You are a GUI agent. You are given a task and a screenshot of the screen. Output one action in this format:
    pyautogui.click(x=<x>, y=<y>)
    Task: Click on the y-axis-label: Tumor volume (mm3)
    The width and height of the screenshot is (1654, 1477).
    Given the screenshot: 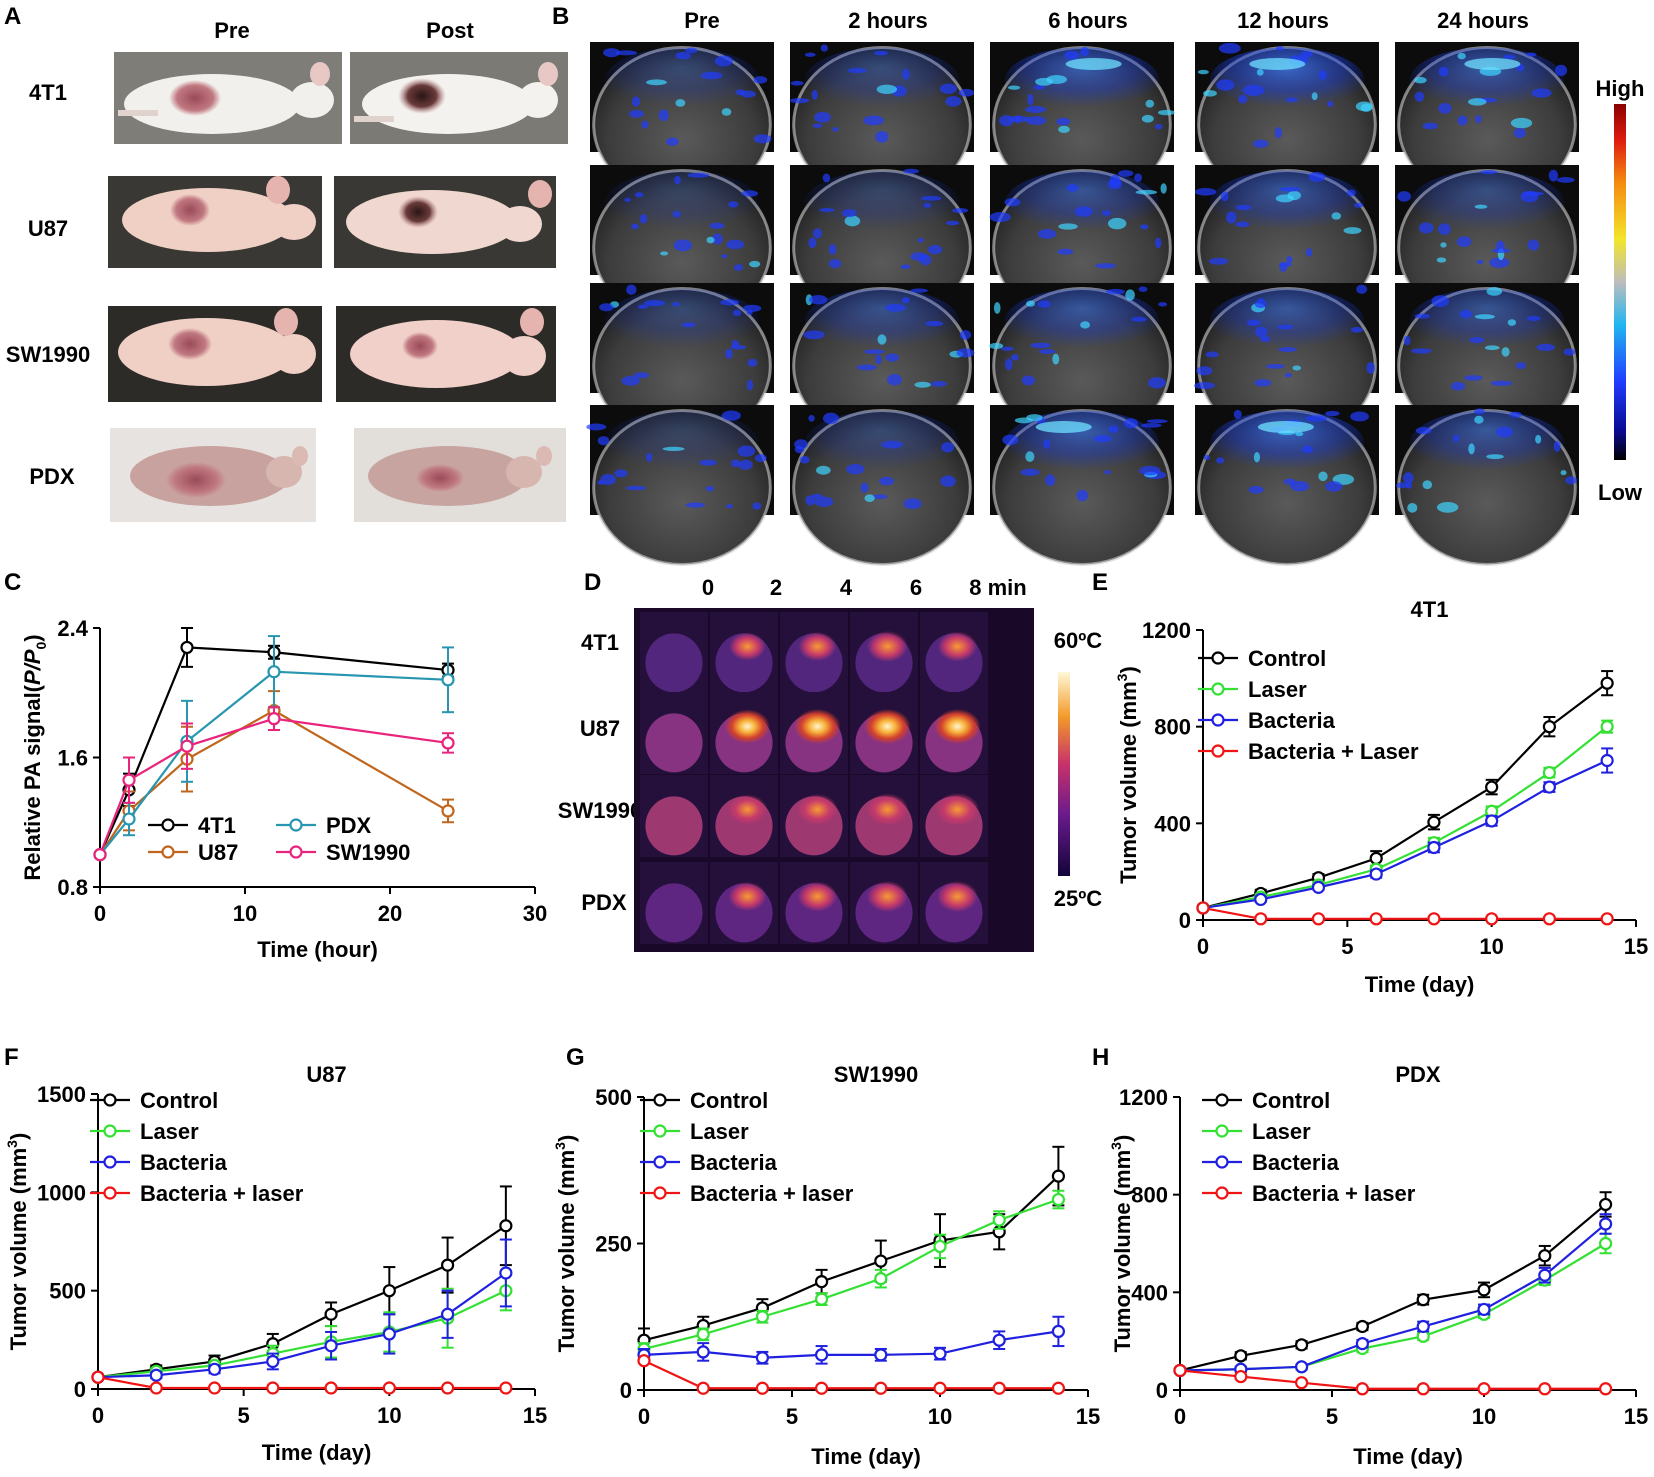 What is the action you would take?
    pyautogui.click(x=565, y=1244)
    